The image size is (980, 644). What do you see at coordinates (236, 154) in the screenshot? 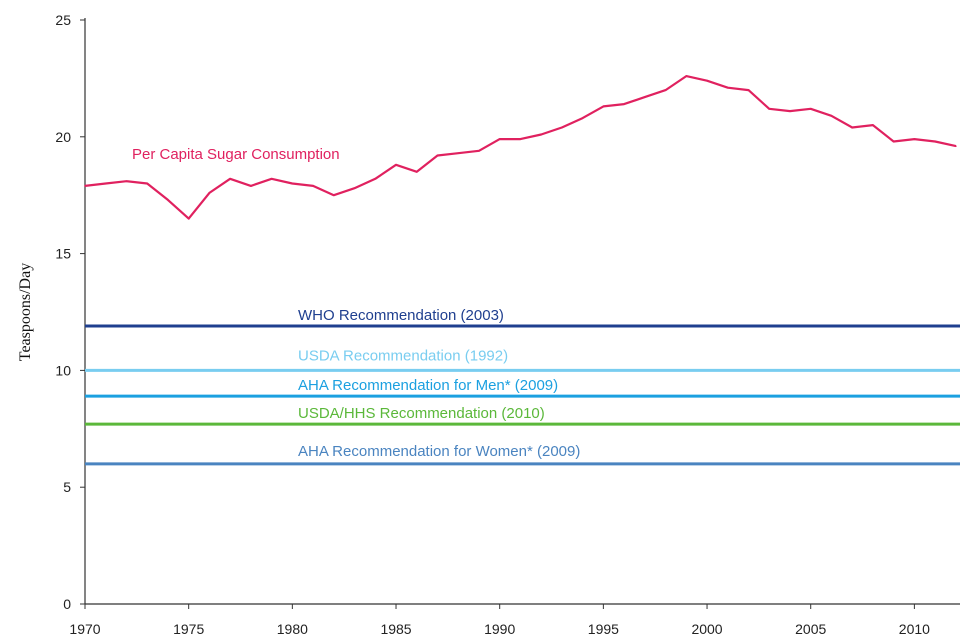
I see `series-label: Per Capita Sugar Consumption` at bounding box center [236, 154].